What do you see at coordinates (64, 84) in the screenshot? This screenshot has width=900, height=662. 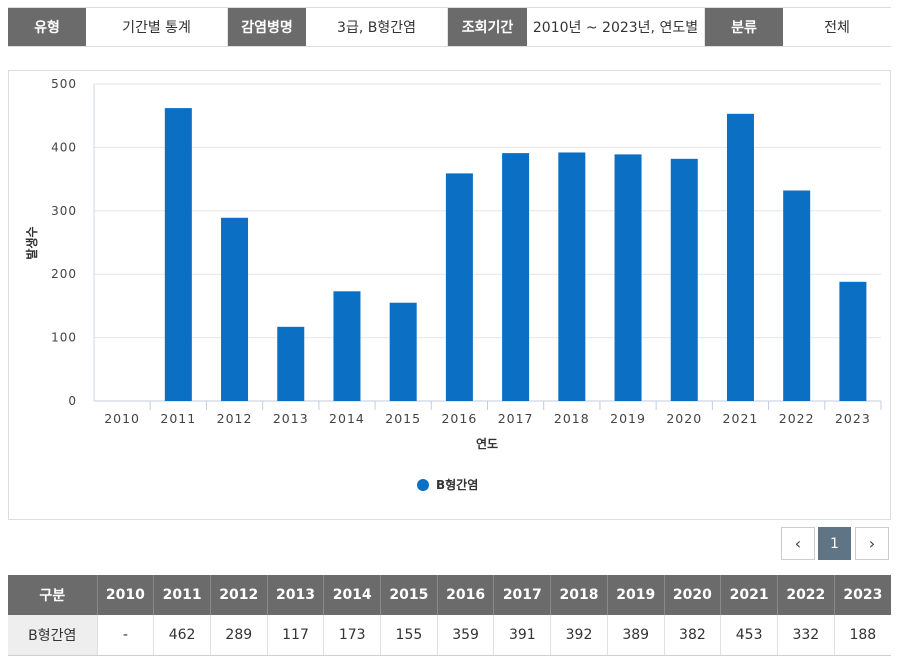 I see `y-tick-label: 500` at bounding box center [64, 84].